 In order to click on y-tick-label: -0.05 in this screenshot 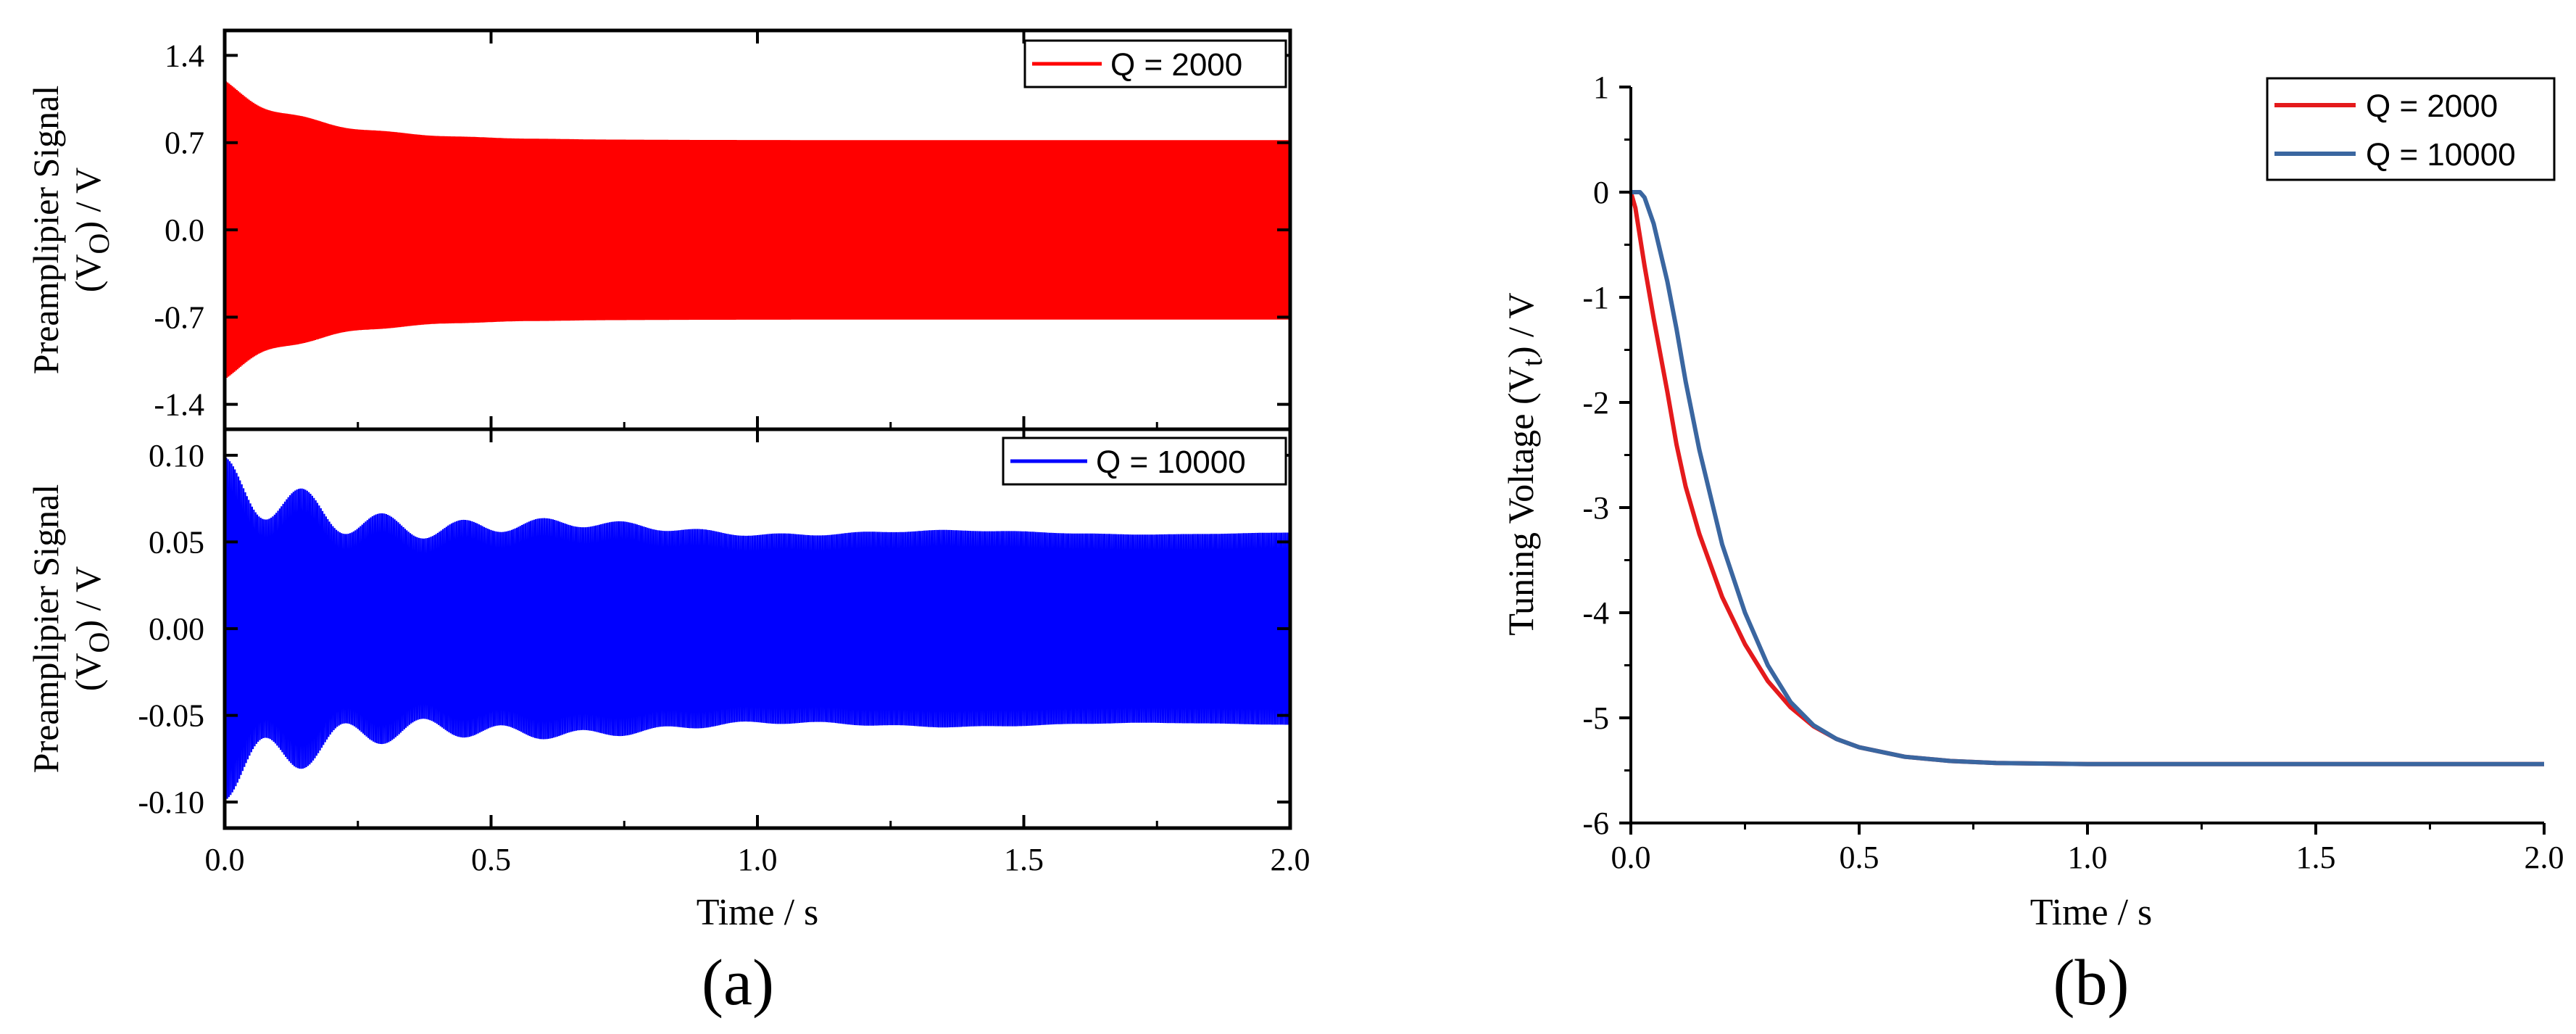, I will do `click(171, 716)`.